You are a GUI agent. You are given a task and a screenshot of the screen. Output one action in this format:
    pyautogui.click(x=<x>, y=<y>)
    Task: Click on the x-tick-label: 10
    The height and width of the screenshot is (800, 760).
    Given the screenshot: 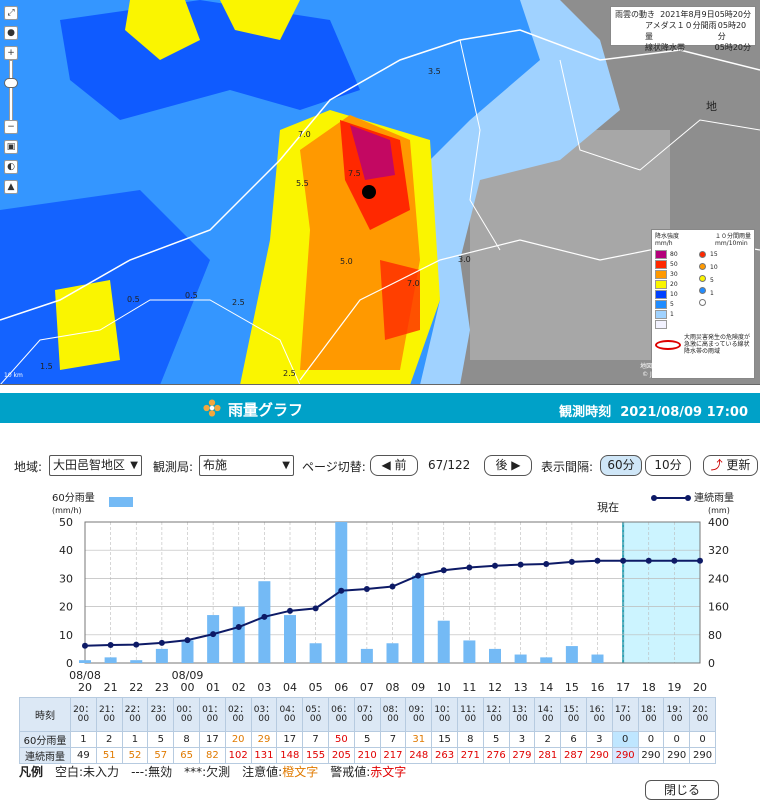 What is the action you would take?
    pyautogui.click(x=444, y=687)
    